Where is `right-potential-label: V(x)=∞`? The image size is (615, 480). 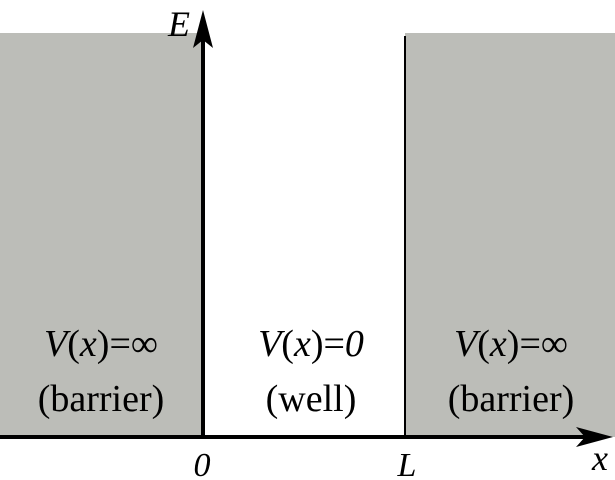 right-potential-label: V(x)=∞ is located at coordinates (511, 344).